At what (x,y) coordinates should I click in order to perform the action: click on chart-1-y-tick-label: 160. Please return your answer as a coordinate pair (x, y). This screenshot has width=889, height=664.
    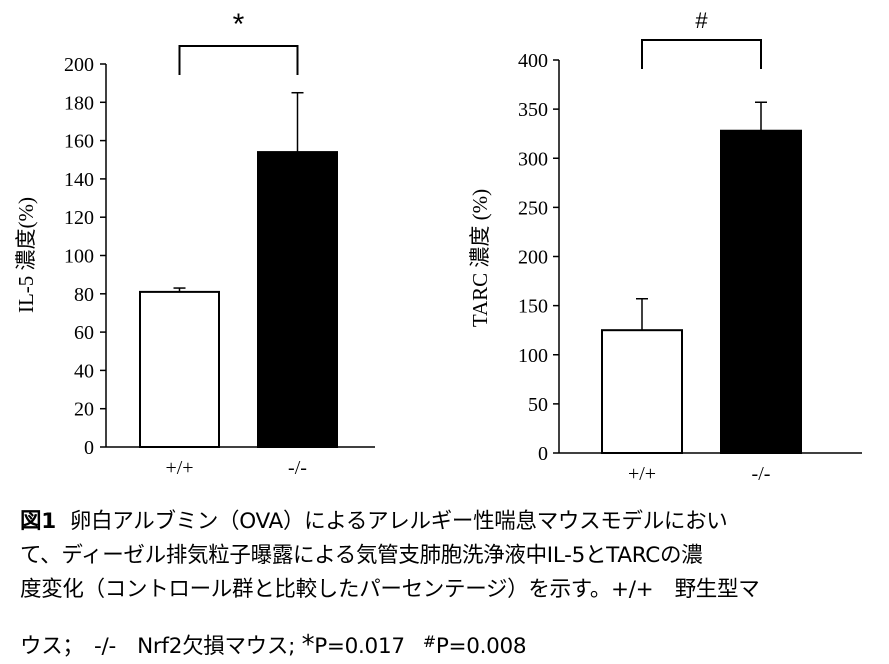
    Looking at the image, I should click on (79, 142).